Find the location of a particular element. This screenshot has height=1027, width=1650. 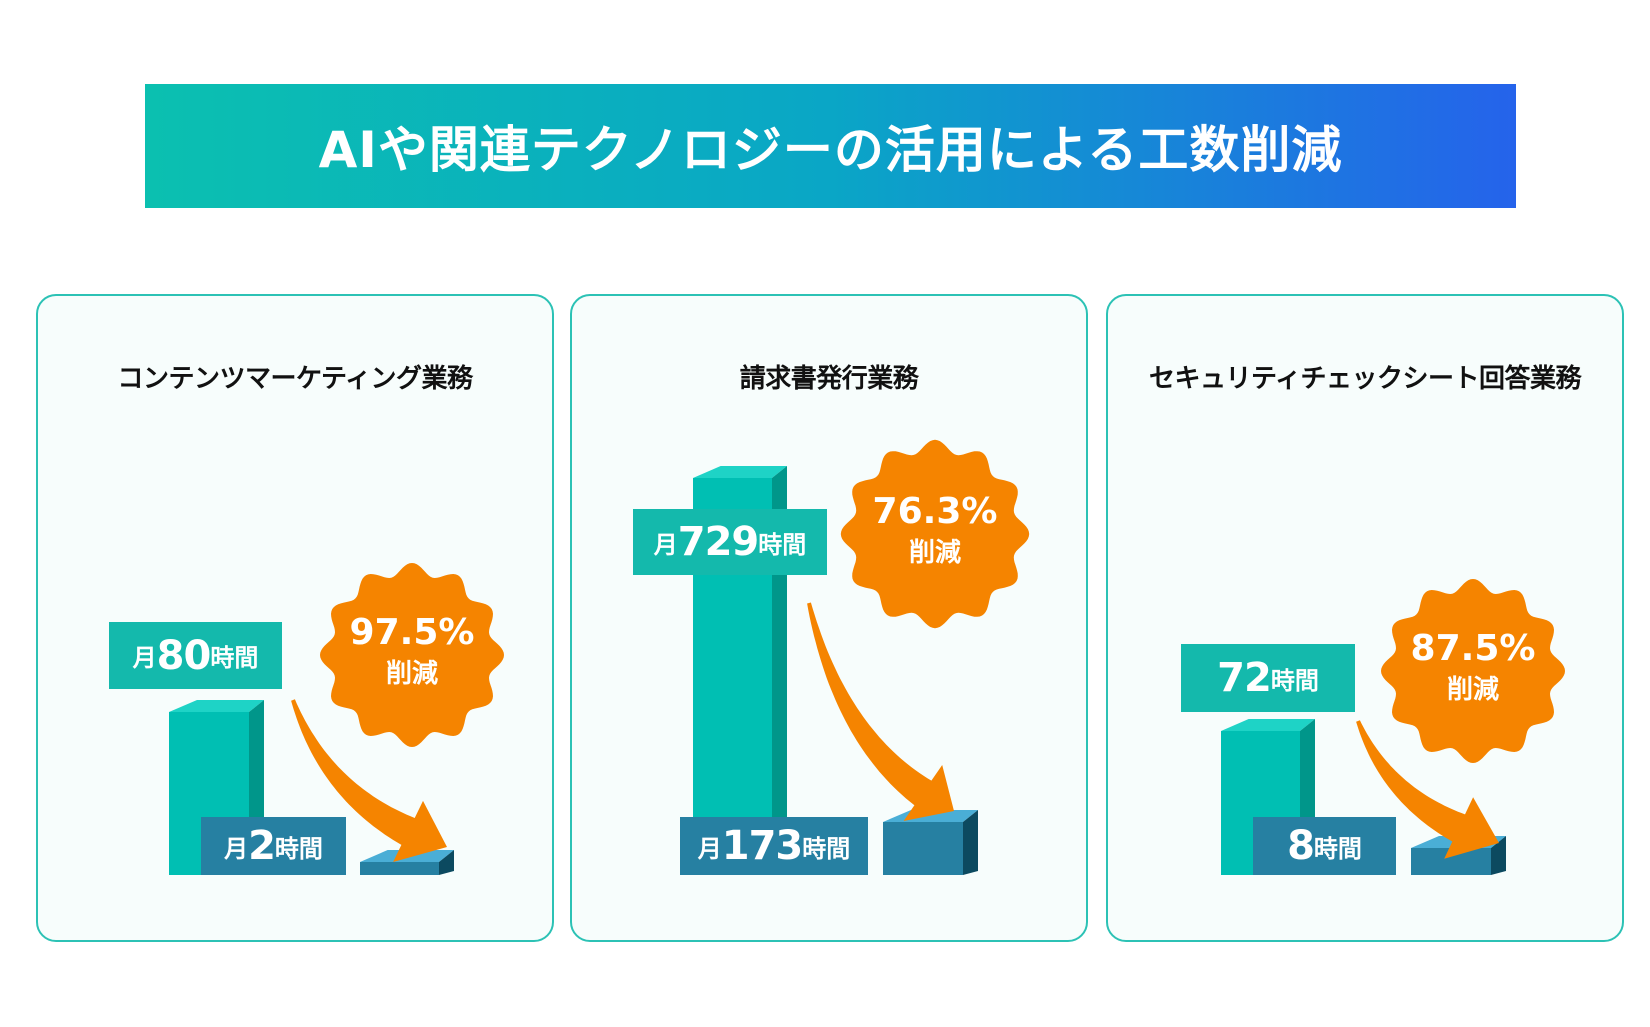

reduction-text: 97.5% 削減 is located at coordinates (412, 652).